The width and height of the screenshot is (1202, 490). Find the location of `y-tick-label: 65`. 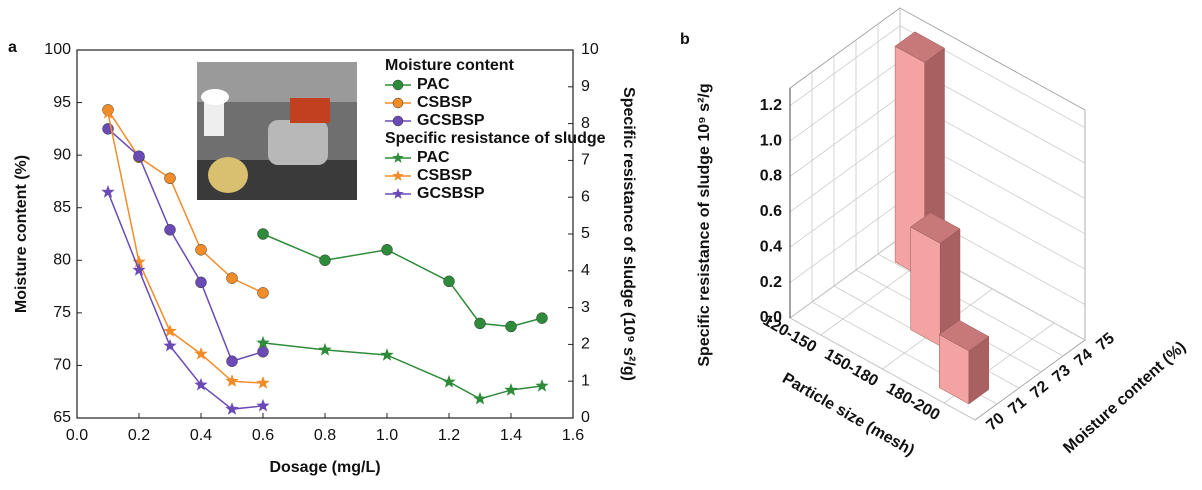

y-tick-label: 65 is located at coordinates (62, 417).